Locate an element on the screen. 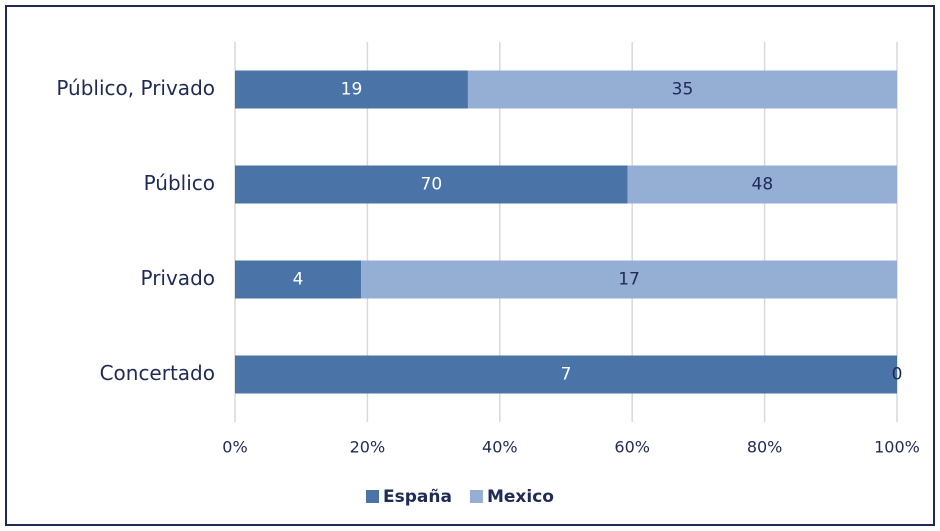 The width and height of the screenshot is (940, 531). x-tick-label: 40% is located at coordinates (500, 447).